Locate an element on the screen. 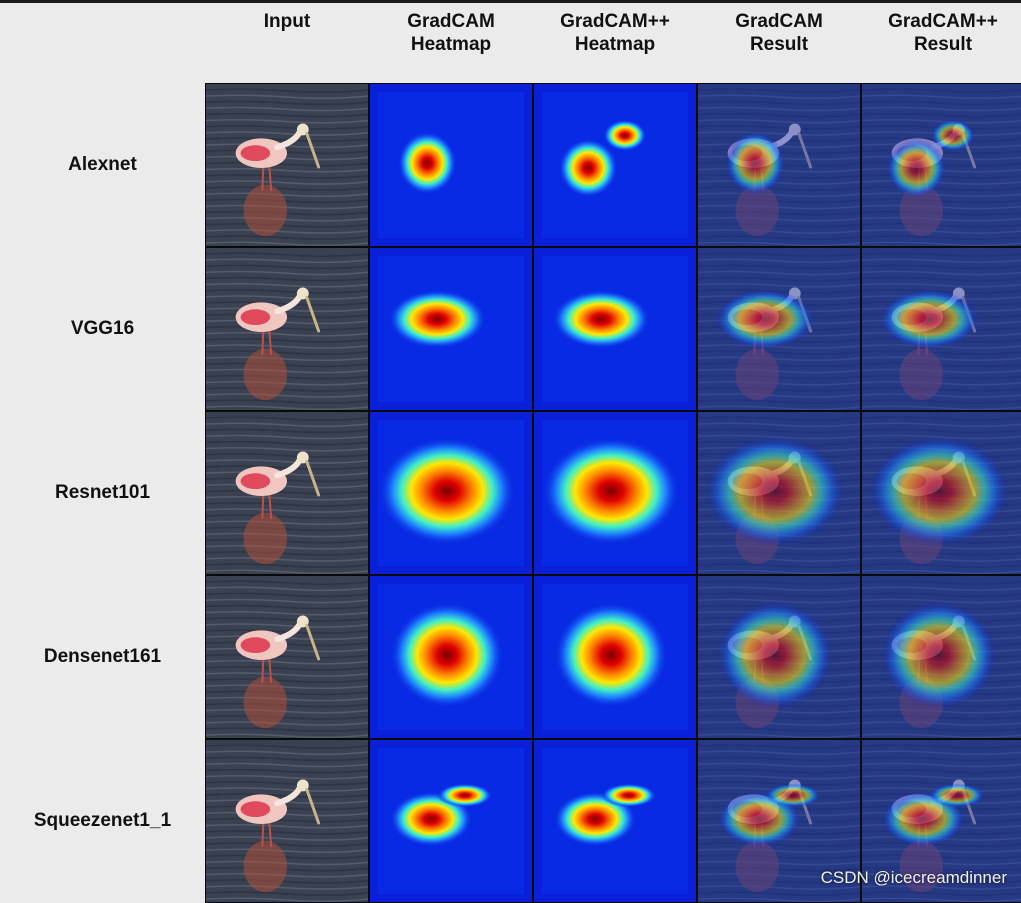 Image resolution: width=1021 pixels, height=903 pixels. col-header-gradcampp-result: GradCAM++ Result is located at coordinates (943, 33).